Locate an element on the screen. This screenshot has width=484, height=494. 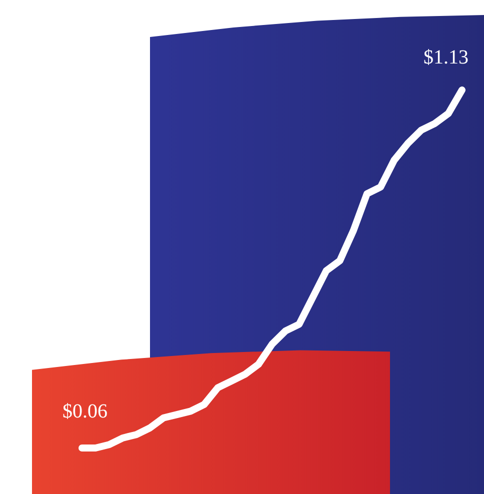
data-label: $0.06 is located at coordinates (85, 411).